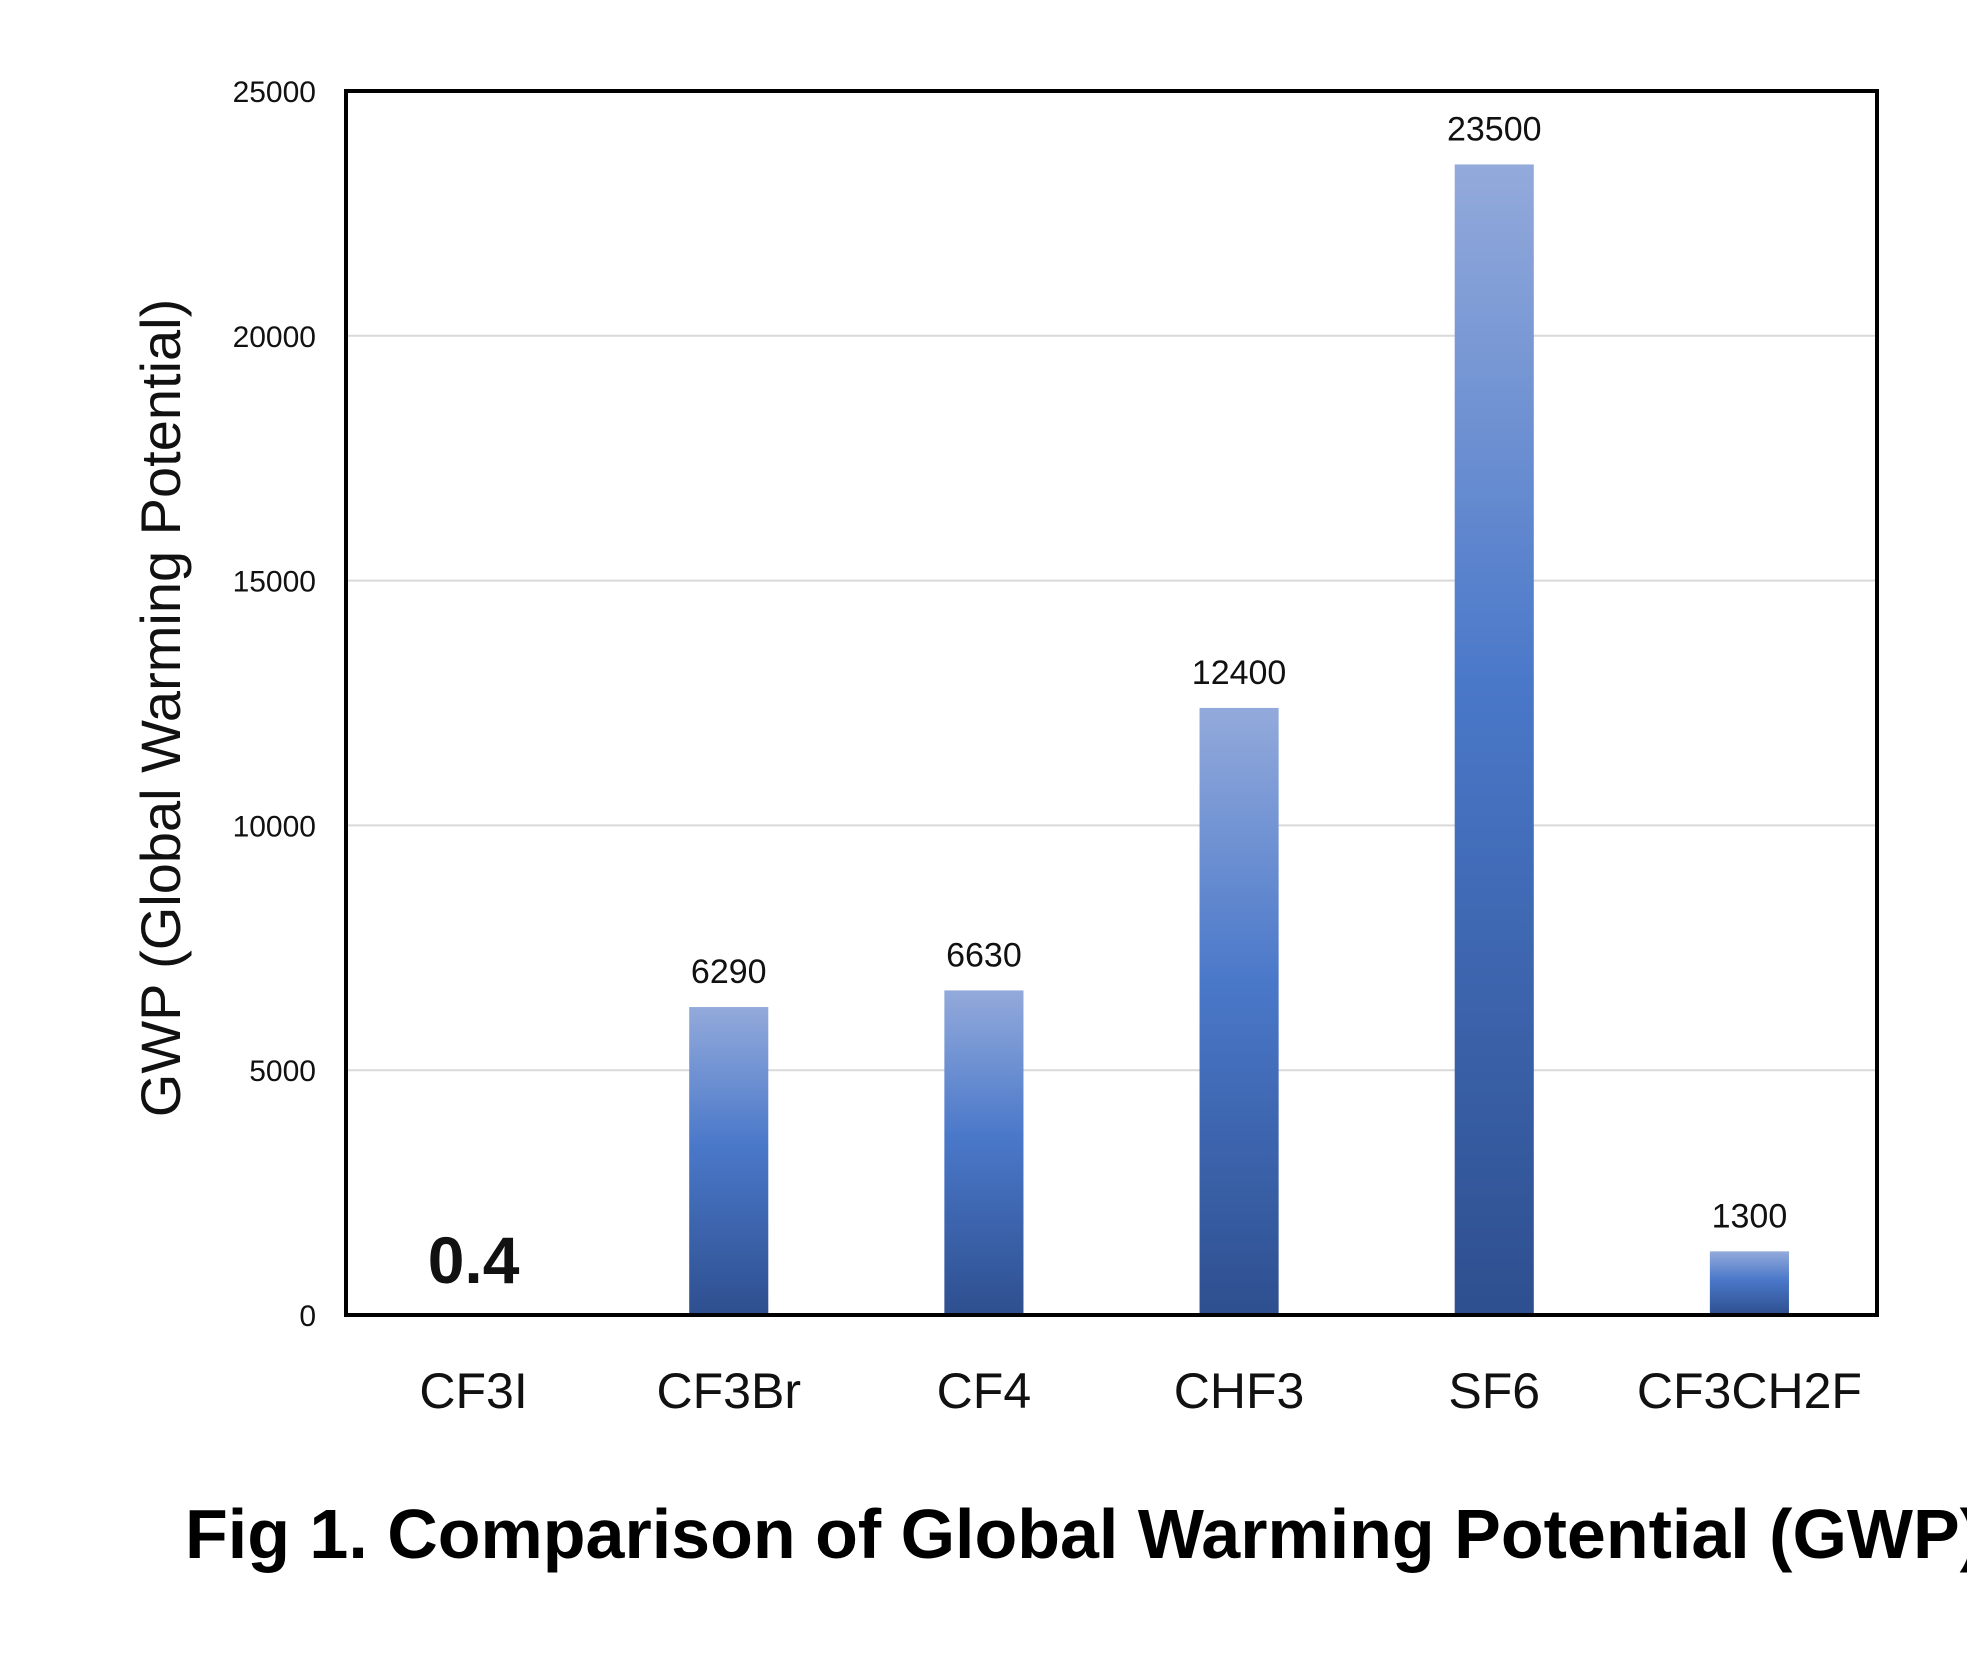 The image size is (1967, 1663). Describe the element at coordinates (474, 1260) in the screenshot. I see `data-label-cf3i: 0.4` at that location.